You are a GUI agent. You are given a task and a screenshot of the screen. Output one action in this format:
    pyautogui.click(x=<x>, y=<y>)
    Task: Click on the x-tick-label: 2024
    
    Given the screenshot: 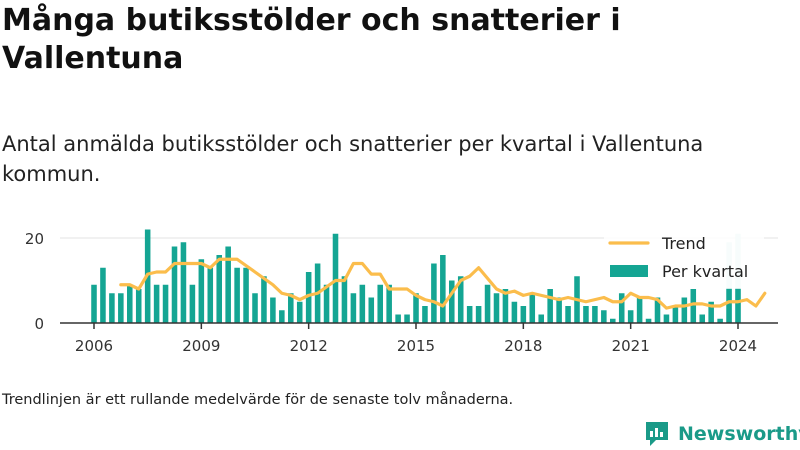 What is the action you would take?
    pyautogui.click(x=738, y=346)
    